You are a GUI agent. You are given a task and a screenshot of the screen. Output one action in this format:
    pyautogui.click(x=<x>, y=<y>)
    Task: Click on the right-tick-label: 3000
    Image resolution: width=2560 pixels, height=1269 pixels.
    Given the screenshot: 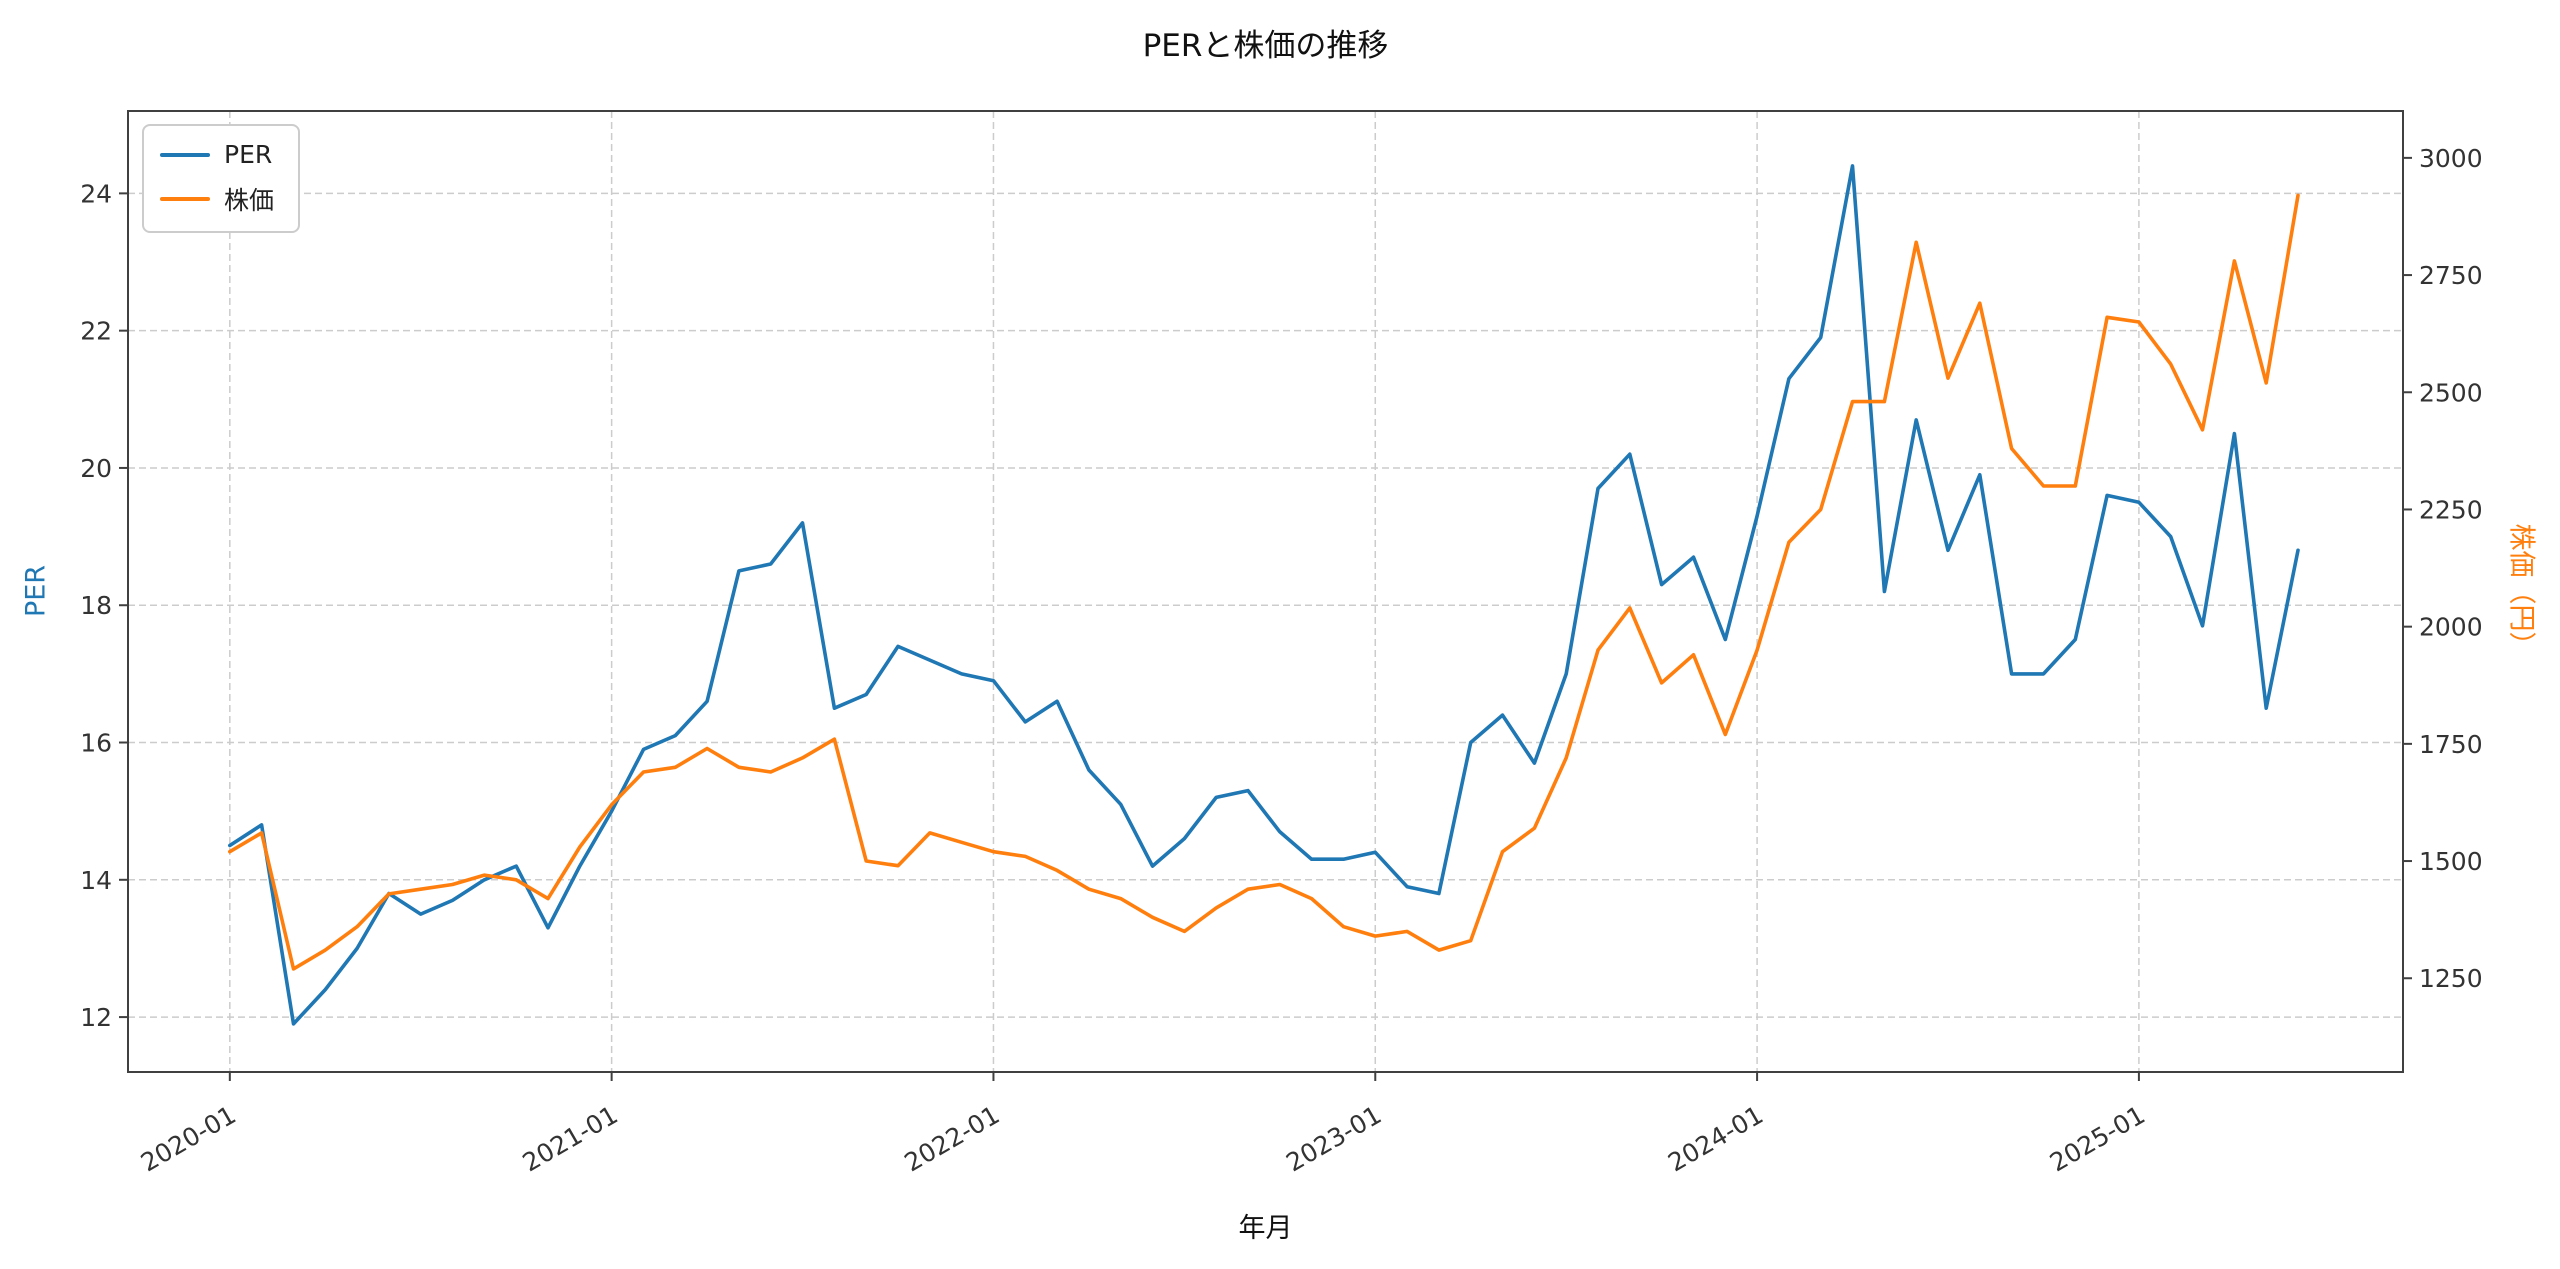 What is the action you would take?
    pyautogui.click(x=2451, y=158)
    